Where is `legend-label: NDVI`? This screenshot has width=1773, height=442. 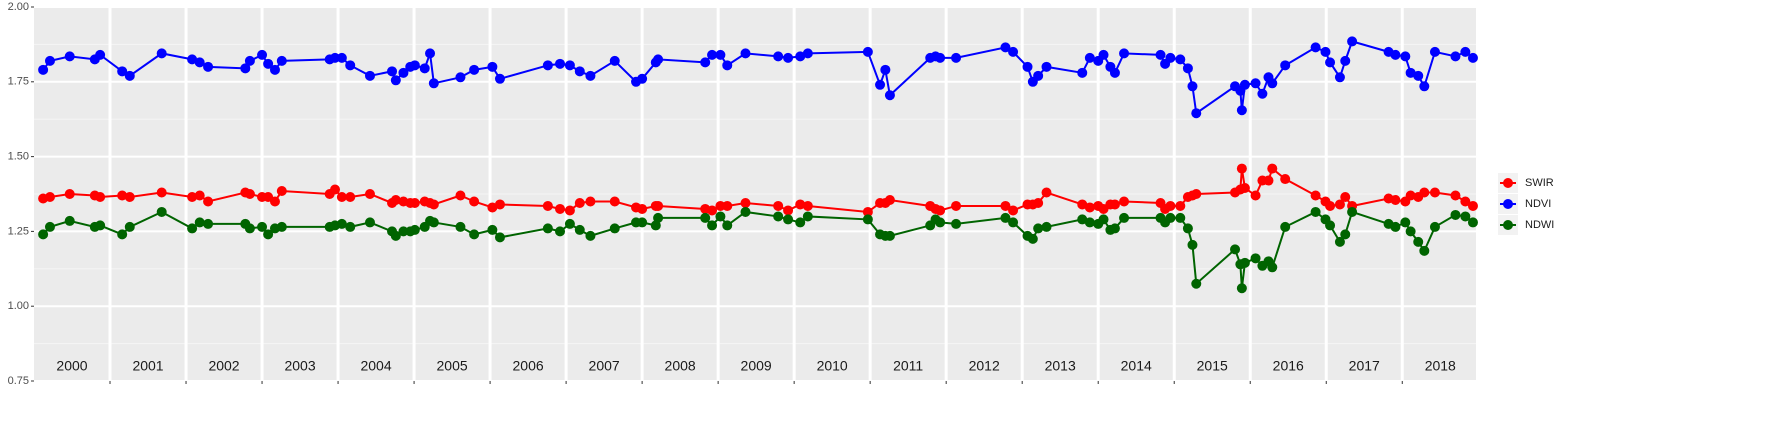 legend-label: NDVI is located at coordinates (1538, 204).